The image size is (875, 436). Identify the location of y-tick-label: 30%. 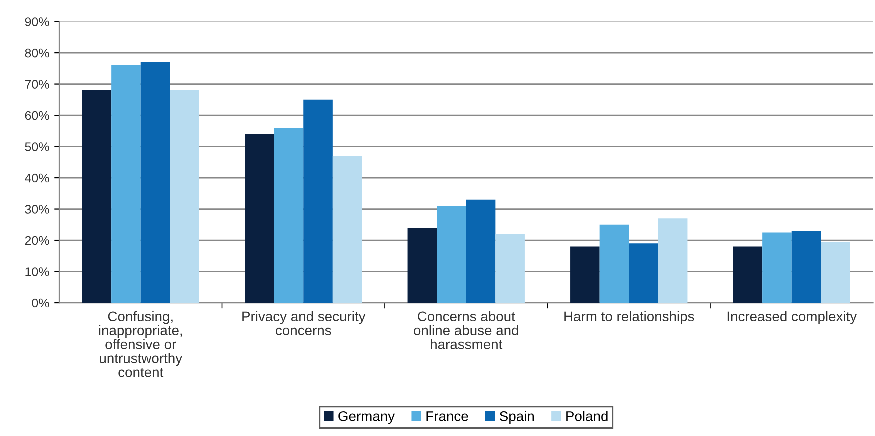
(37, 209).